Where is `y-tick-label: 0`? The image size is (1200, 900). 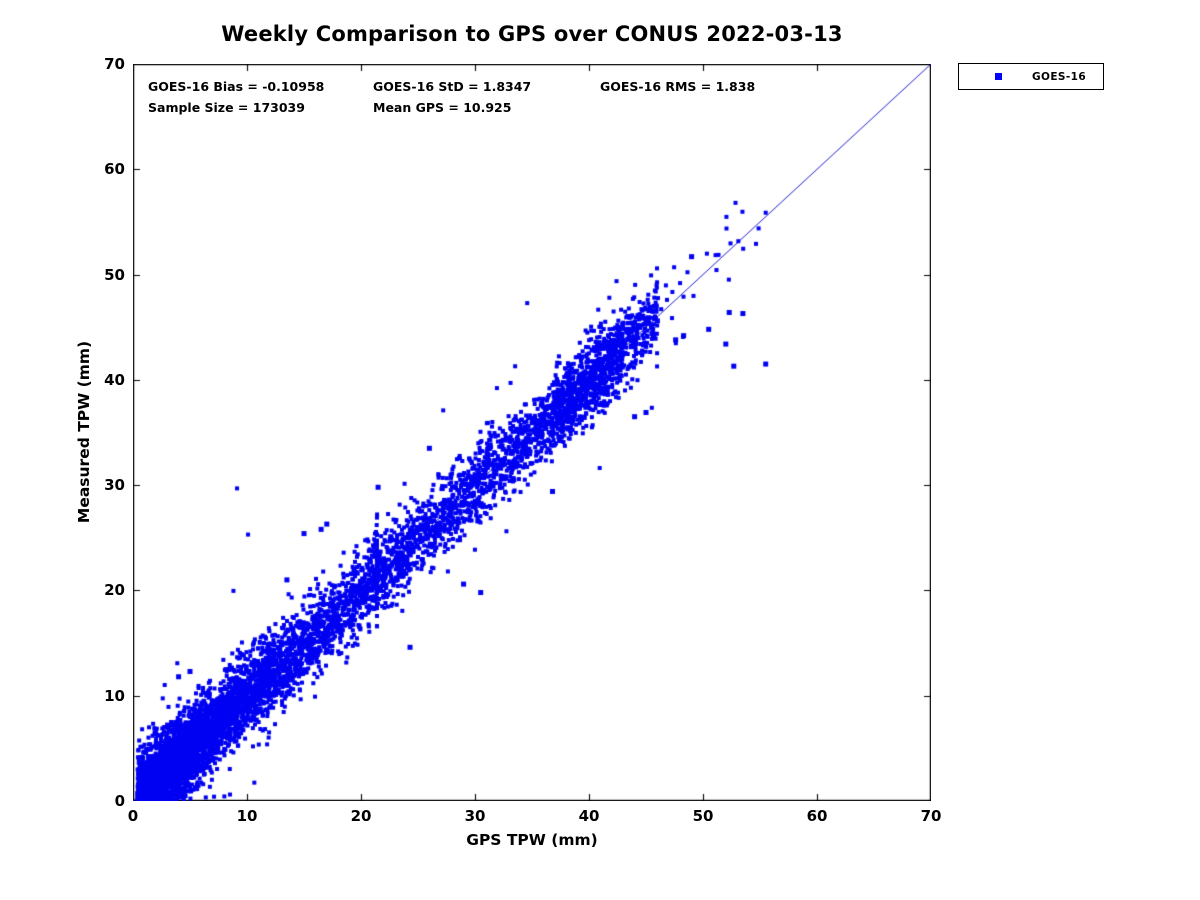
y-tick-label: 0 is located at coordinates (119, 801).